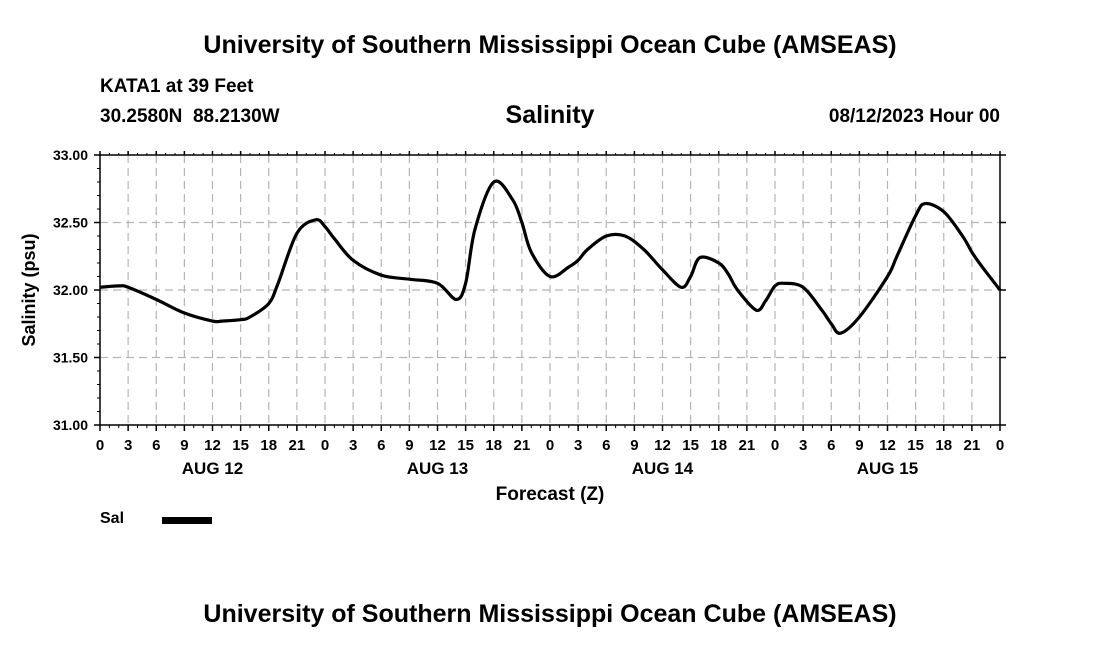 Image resolution: width=1100 pixels, height=650 pixels. I want to click on day-label: AUG 13, so click(437, 468).